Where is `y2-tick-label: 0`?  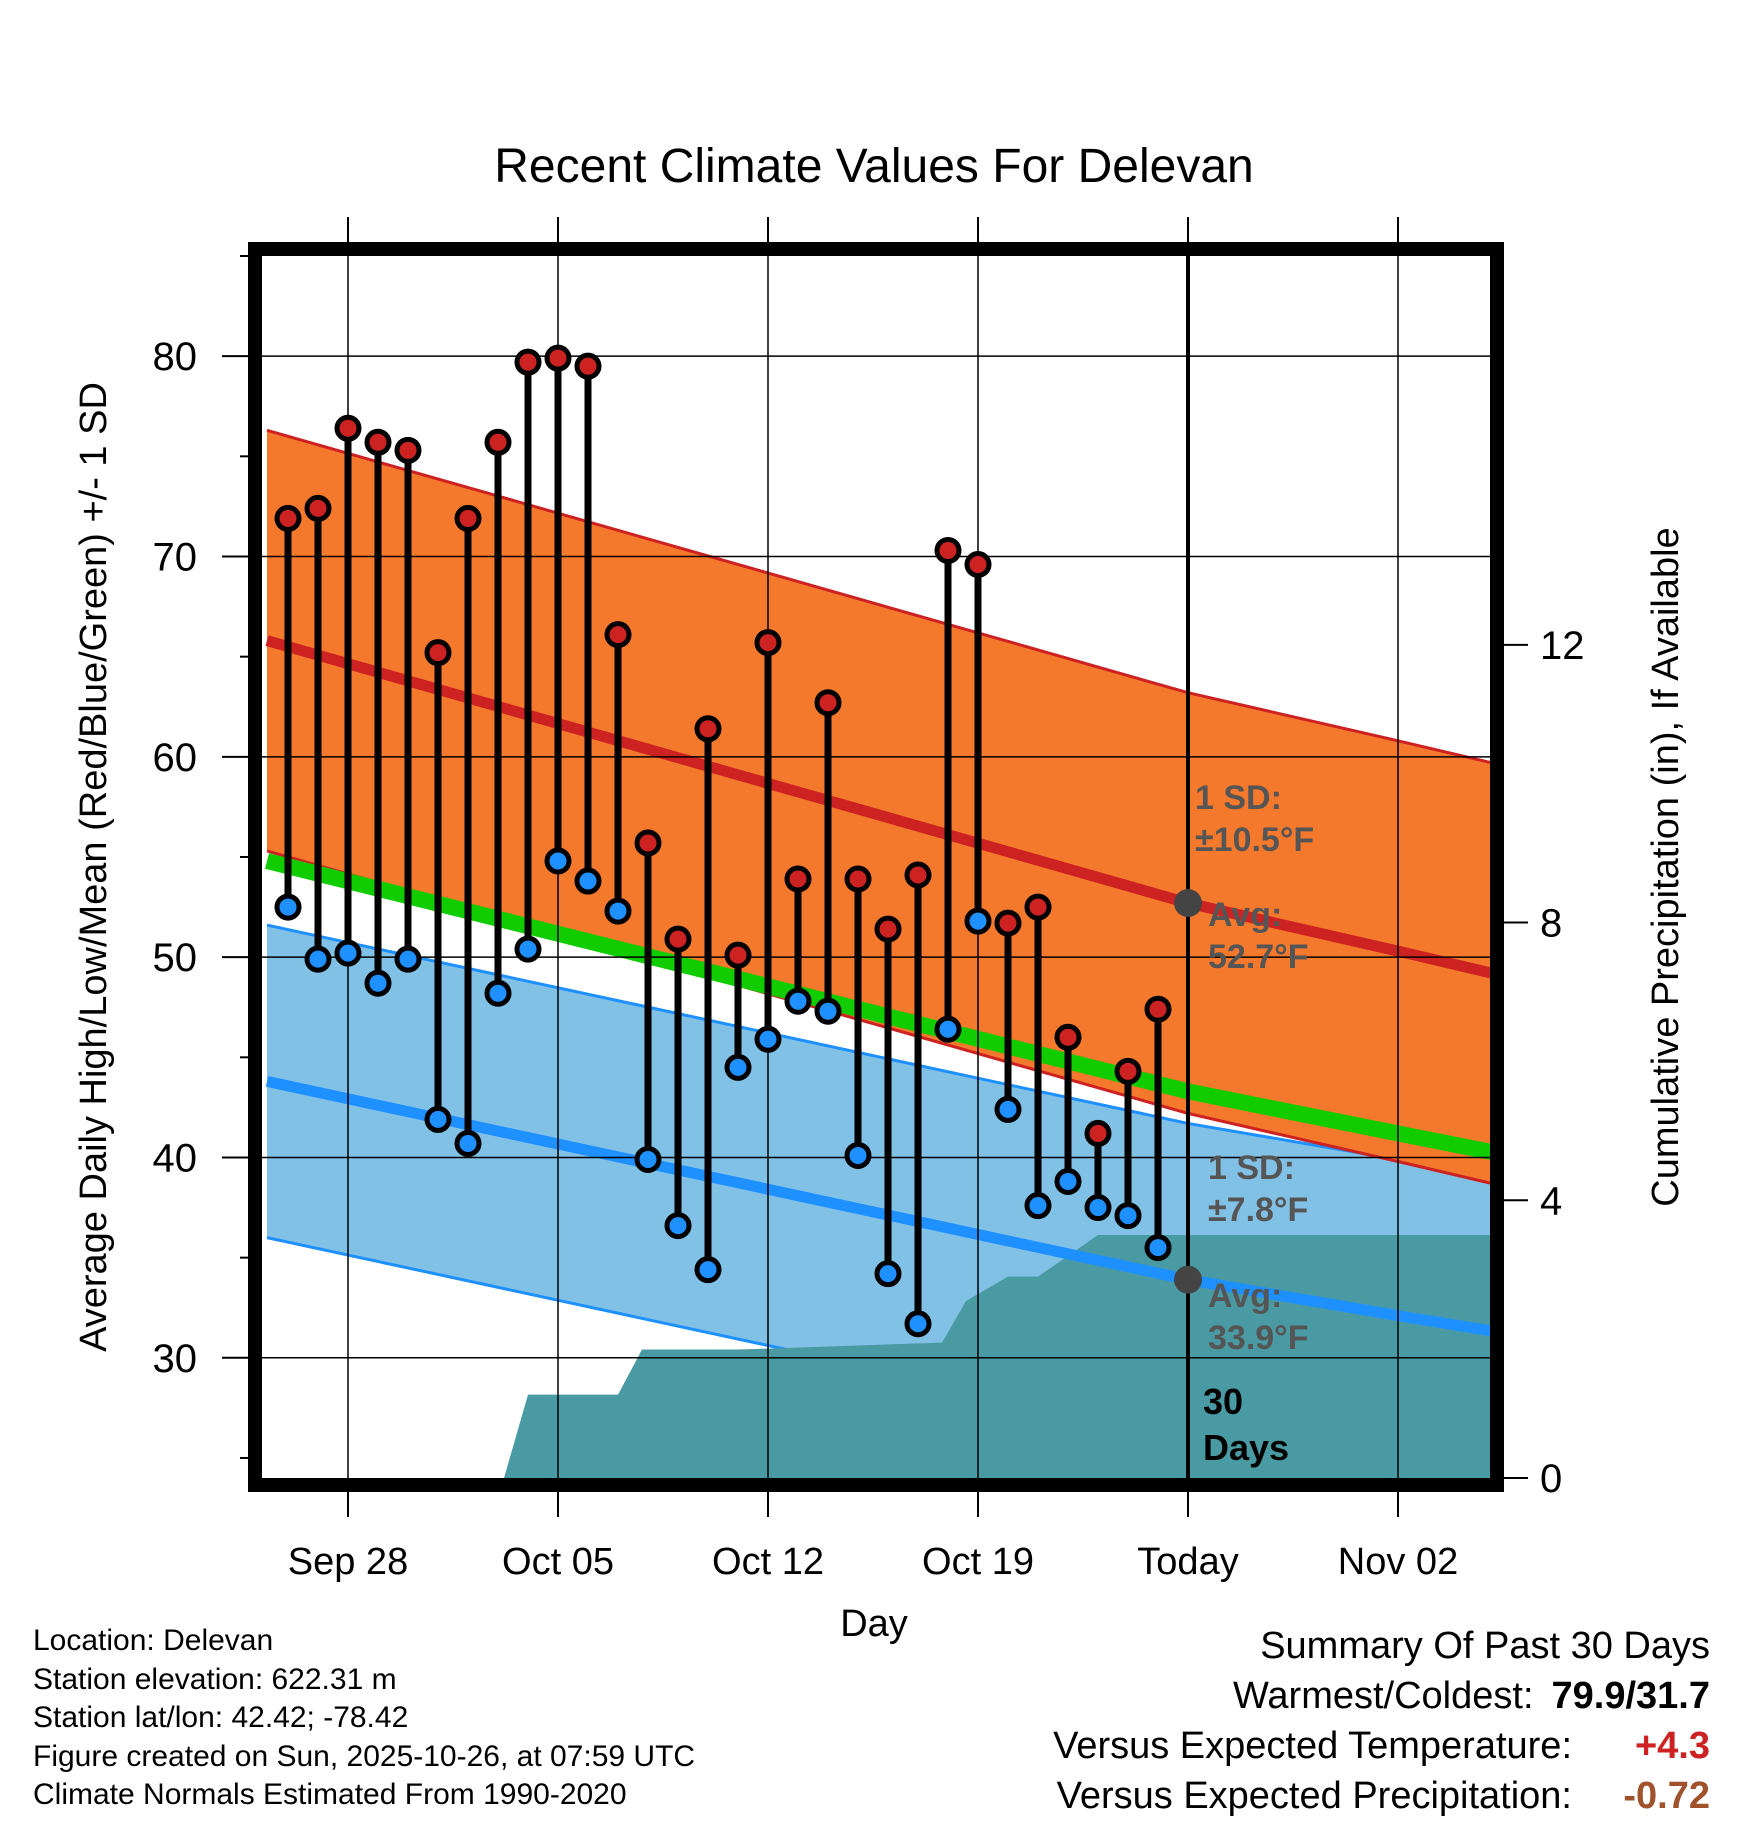 y2-tick-label: 0 is located at coordinates (1551, 1479).